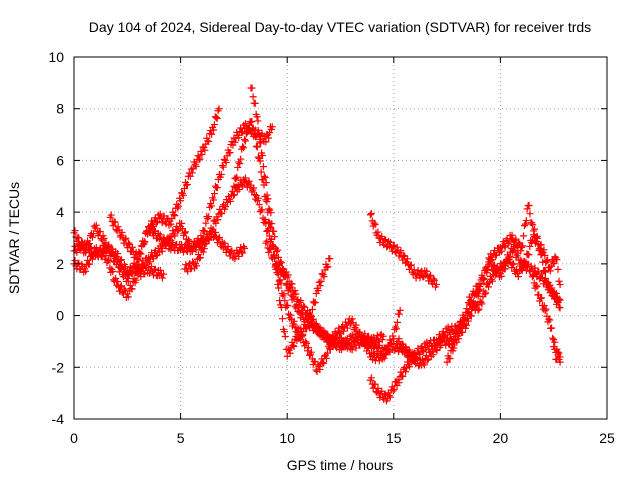 This screenshot has height=485, width=640. I want to click on series-track-m, so click(514, 268).